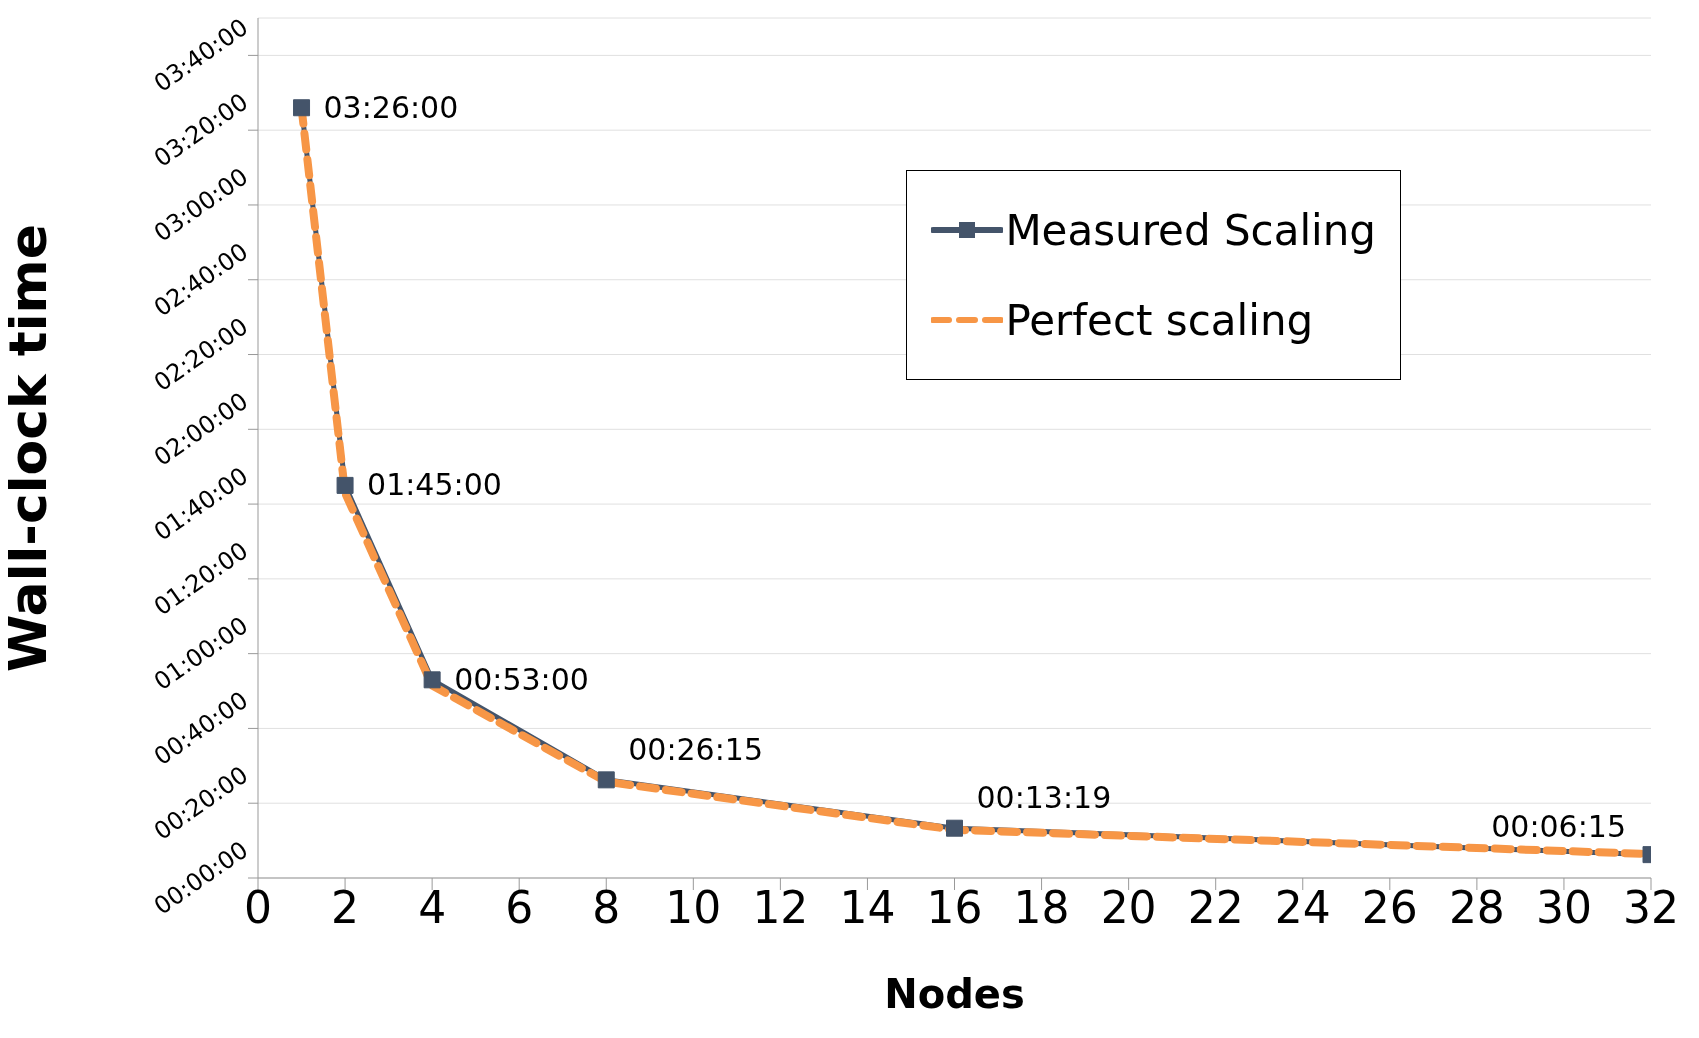  I want to click on x-tick-label: 28, so click(1476, 908).